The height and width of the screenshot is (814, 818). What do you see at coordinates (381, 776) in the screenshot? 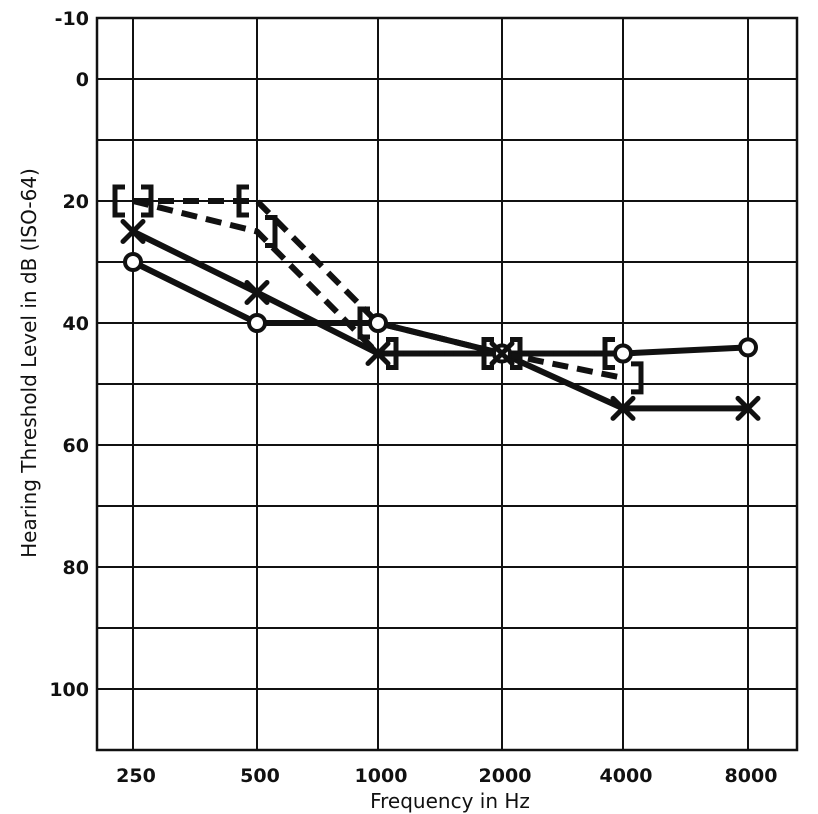
I see `x-tick-label: 1000` at bounding box center [381, 776].